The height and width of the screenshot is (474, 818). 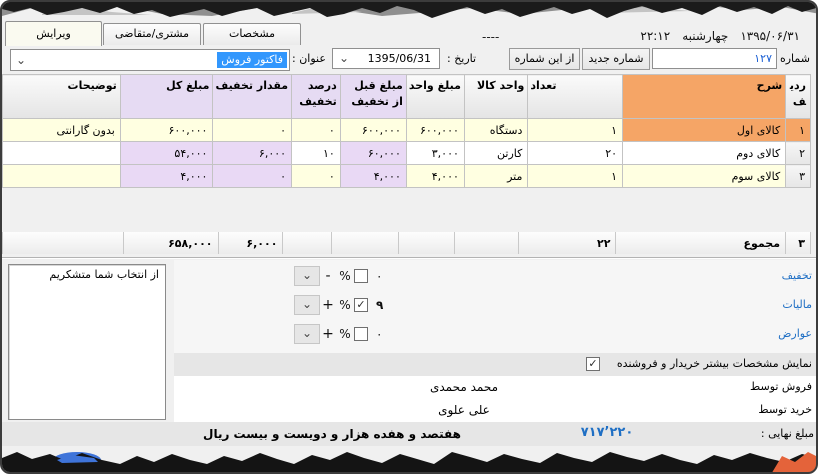 What do you see at coordinates (166, 96) in the screenshot?
I see `col-header-total: مبلغ کل` at bounding box center [166, 96].